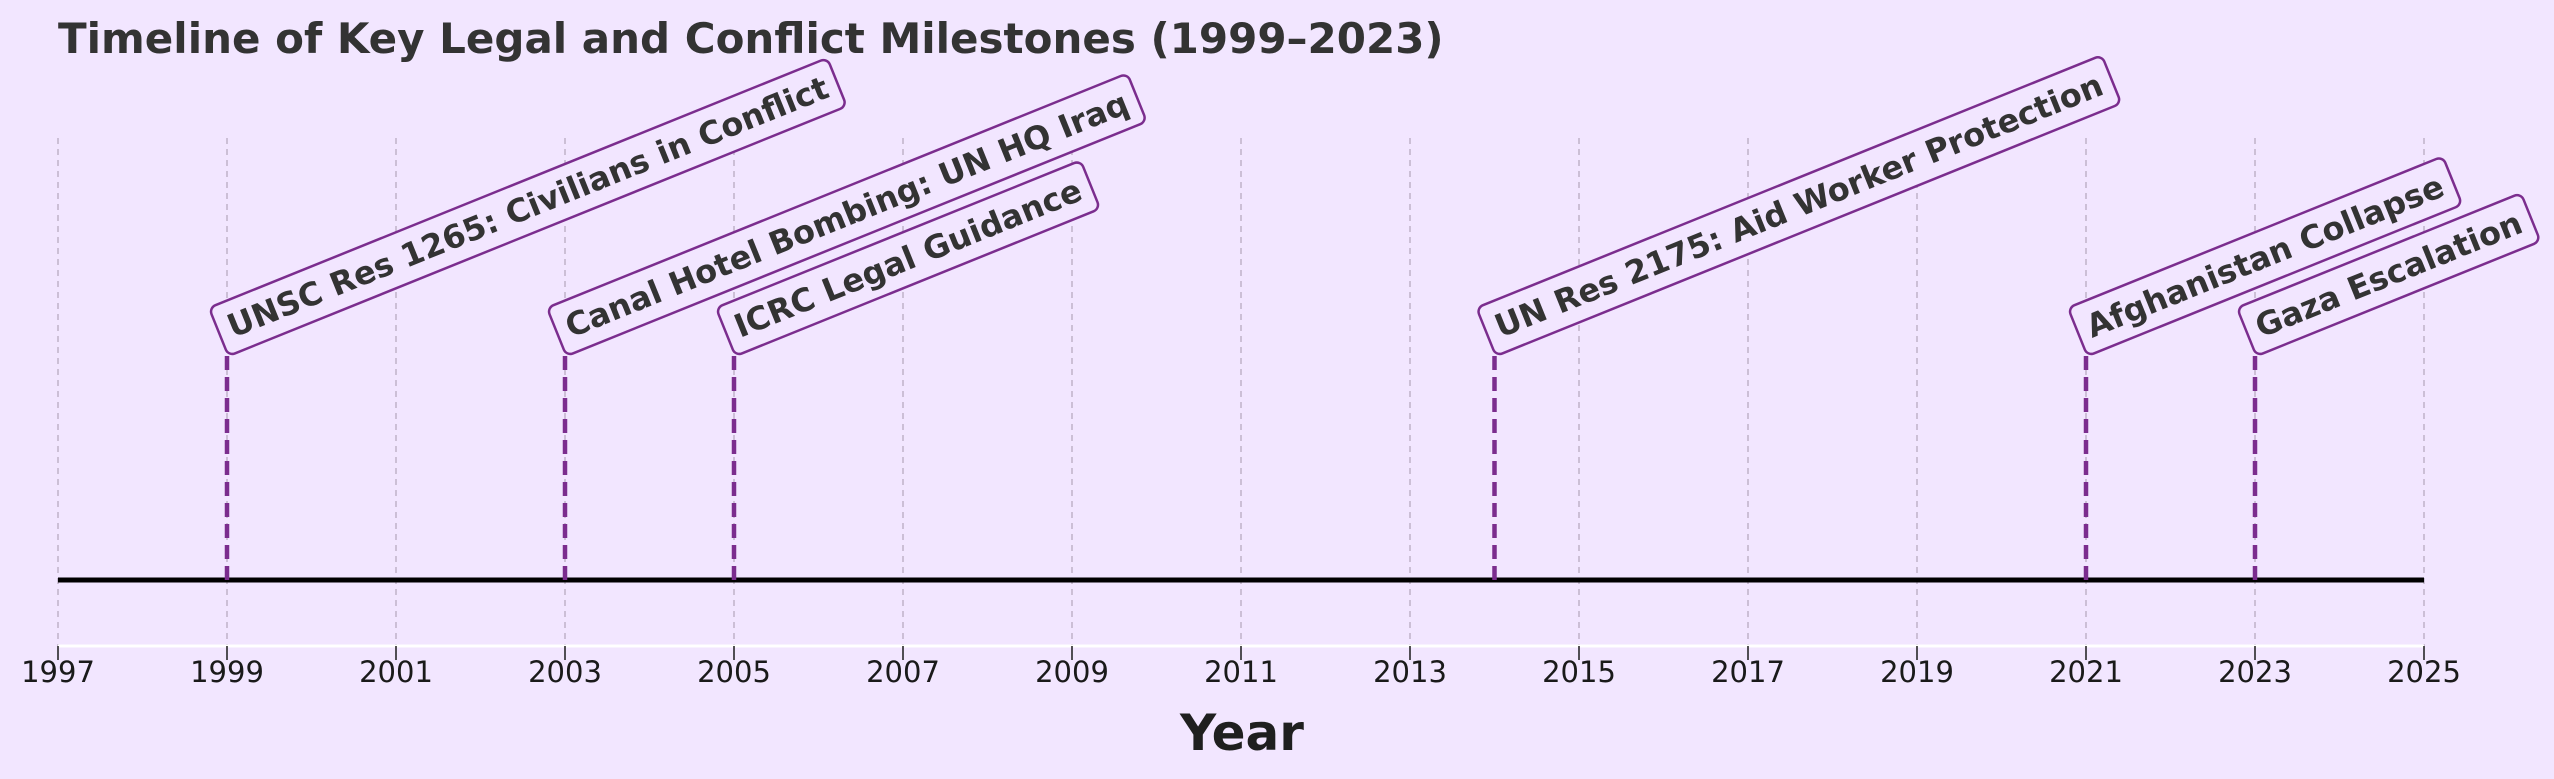  Describe the element at coordinates (1241, 672) in the screenshot. I see `x-tick-label-2011: 2011` at that location.